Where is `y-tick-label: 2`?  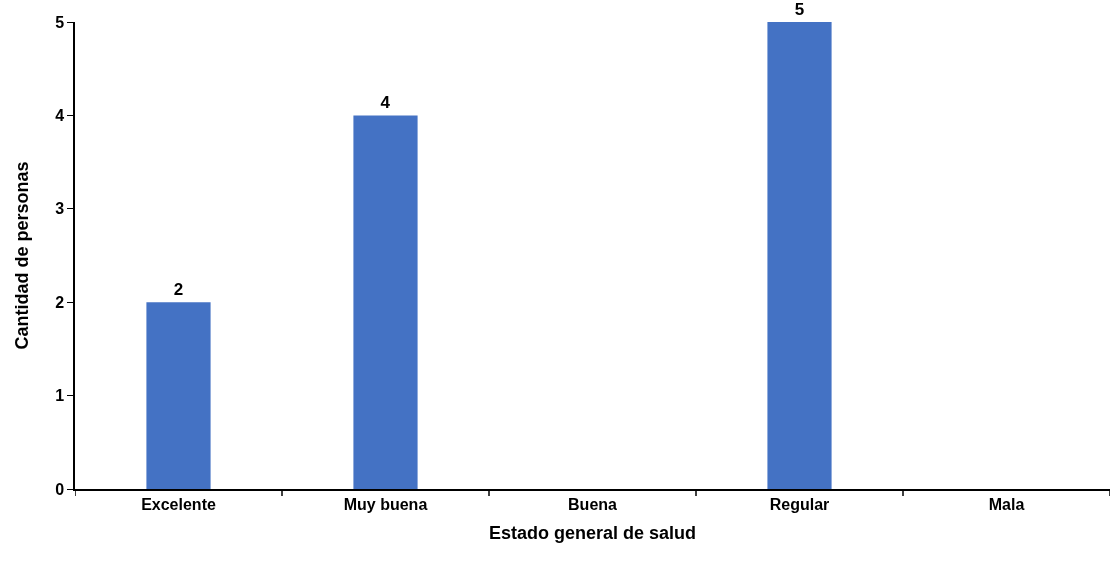 y-tick-label: 2 is located at coordinates (60, 302).